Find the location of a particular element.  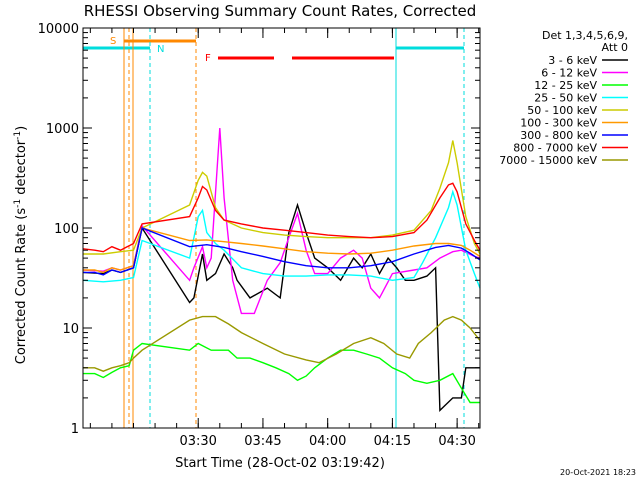

legend-label-7: 300 - 800 keV is located at coordinates (558, 135).